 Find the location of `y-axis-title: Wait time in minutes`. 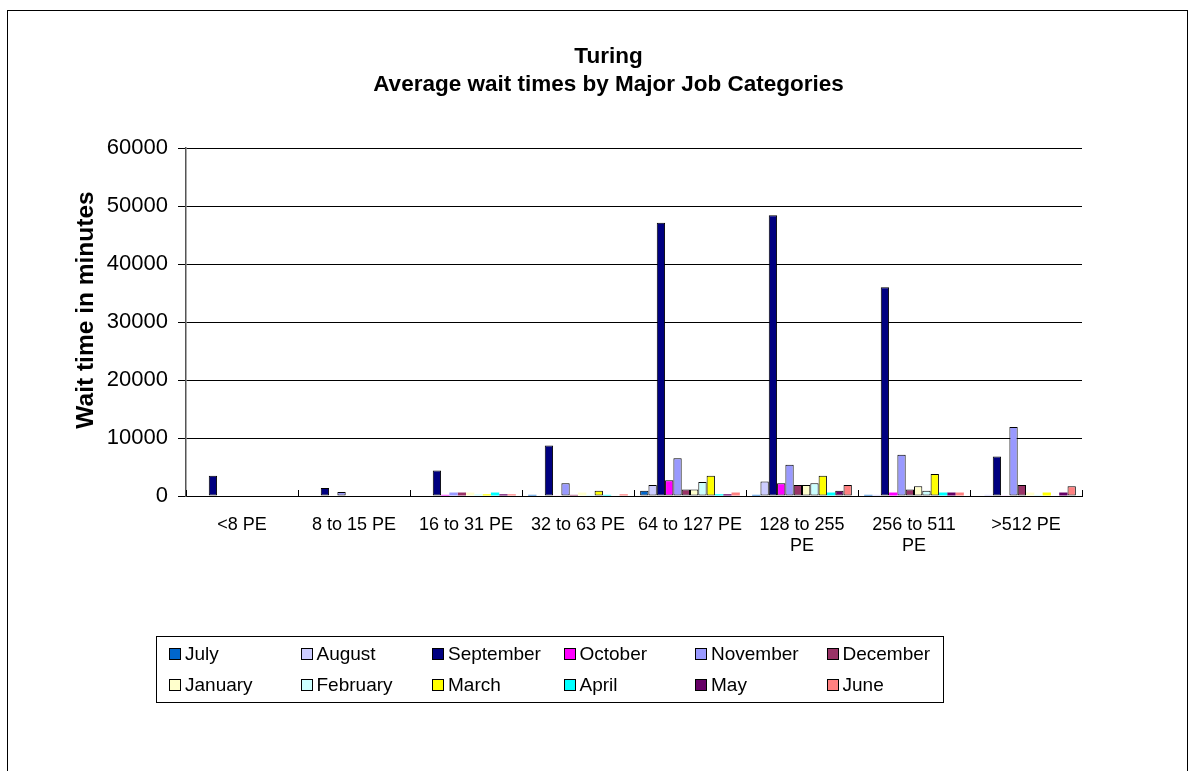

y-axis-title: Wait time in minutes is located at coordinates (85, 310).